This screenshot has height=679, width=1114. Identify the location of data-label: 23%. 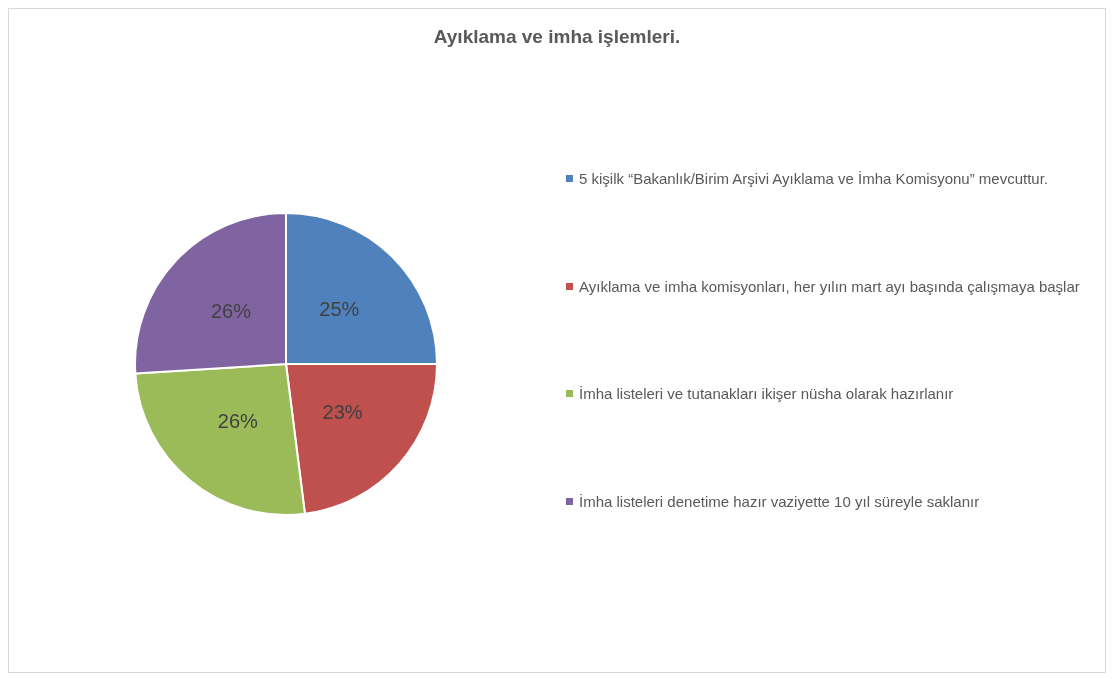
(342, 412).